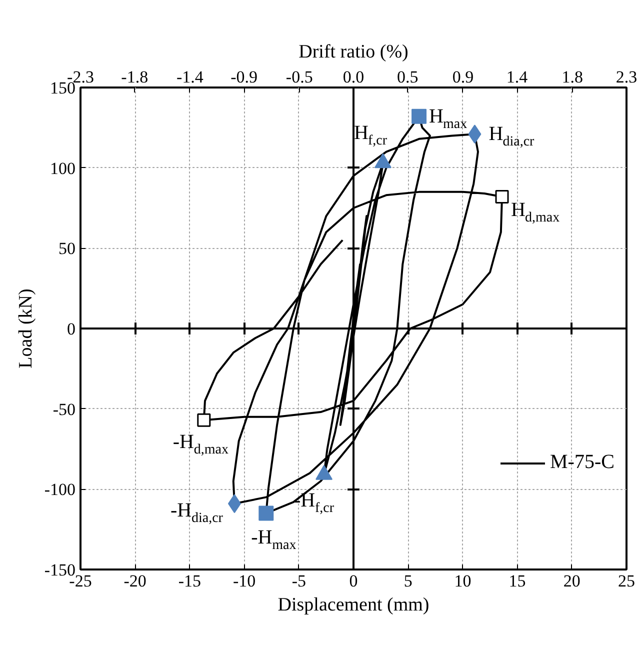 Image resolution: width=643 pixels, height=661 pixels. What do you see at coordinates (408, 581) in the screenshot?
I see `x-tick-label: 5` at bounding box center [408, 581].